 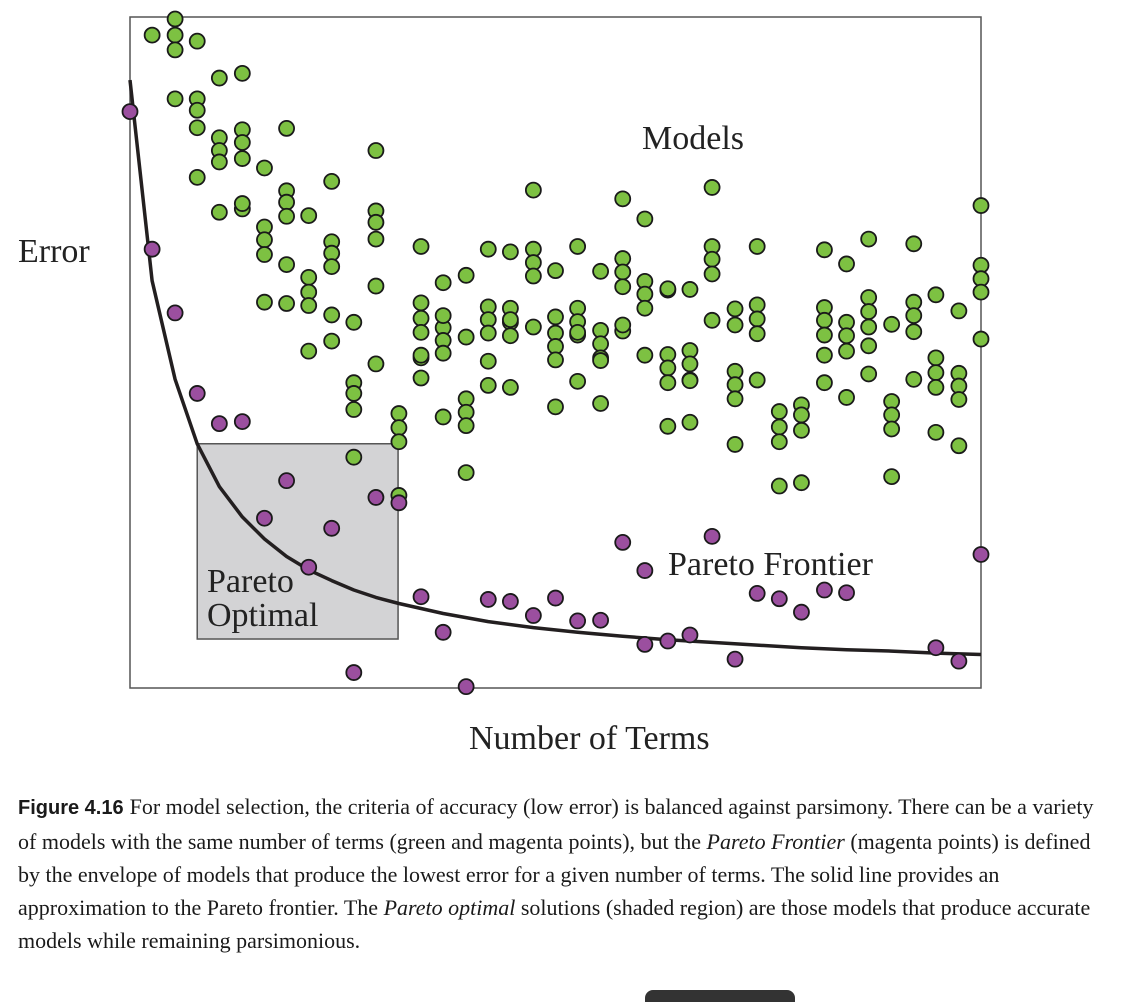 What do you see at coordinates (693, 138) in the screenshot?
I see `models-annotation: Models` at bounding box center [693, 138].